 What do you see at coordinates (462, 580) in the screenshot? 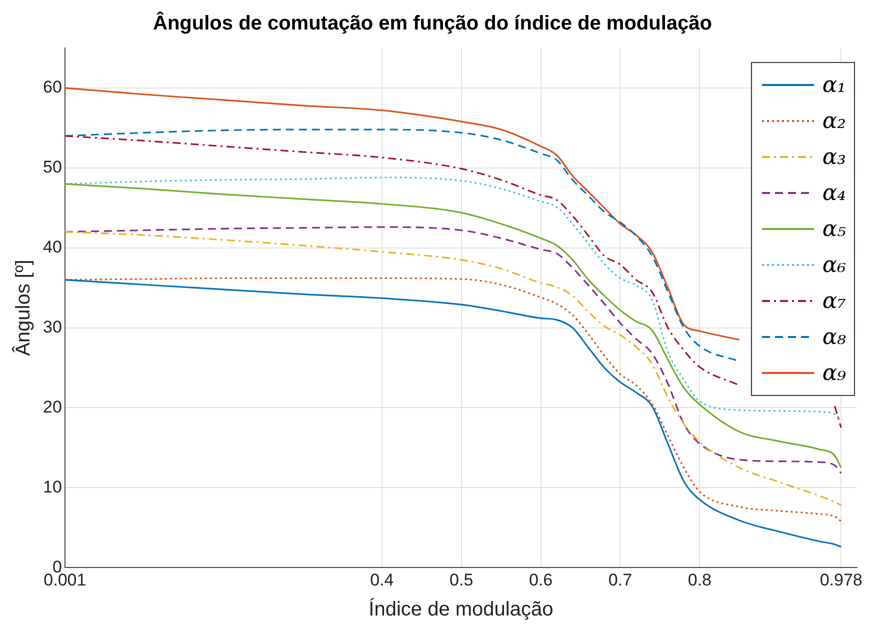
I see `x-tick-label: 0.5` at bounding box center [462, 580].